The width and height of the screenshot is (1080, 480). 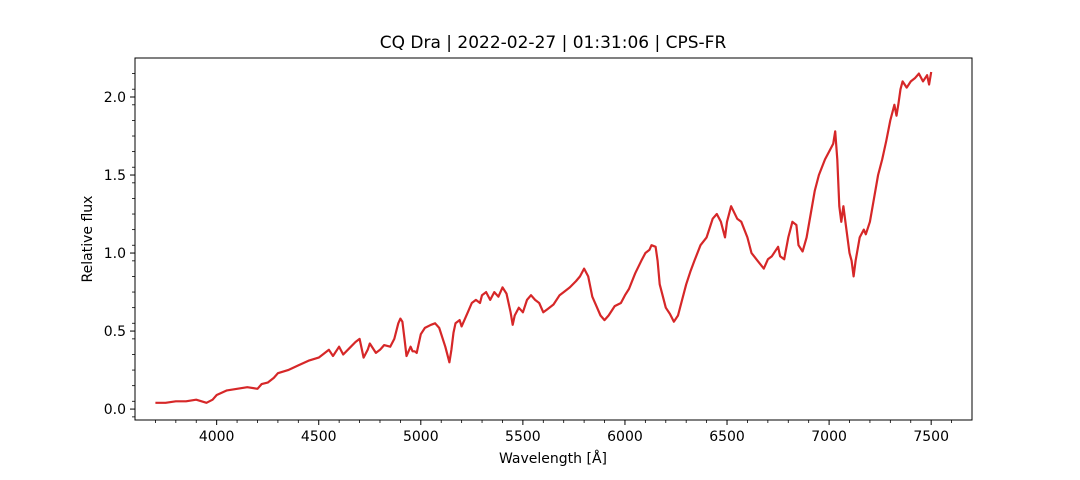 What do you see at coordinates (625, 437) in the screenshot?
I see `x-tick-label: 6000` at bounding box center [625, 437].